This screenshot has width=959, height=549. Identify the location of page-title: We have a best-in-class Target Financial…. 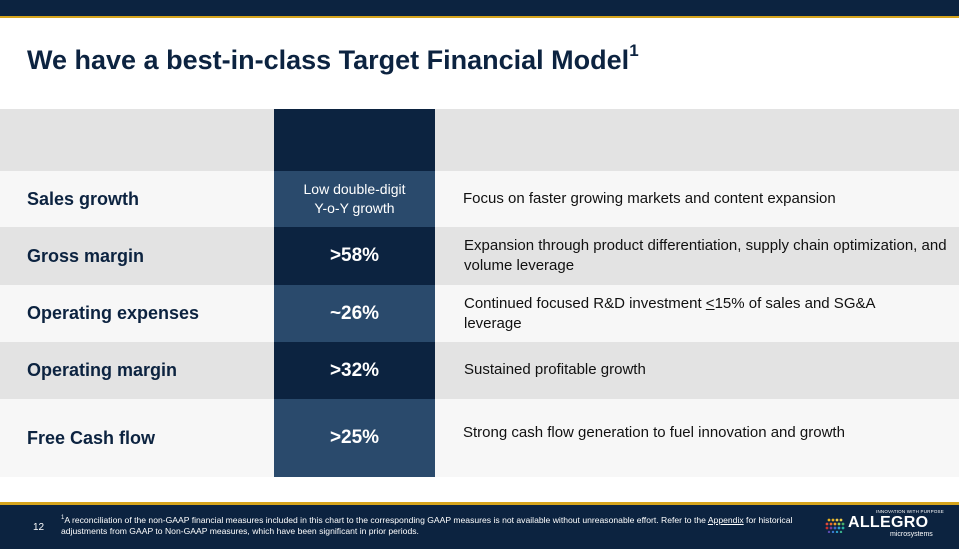
(333, 58).